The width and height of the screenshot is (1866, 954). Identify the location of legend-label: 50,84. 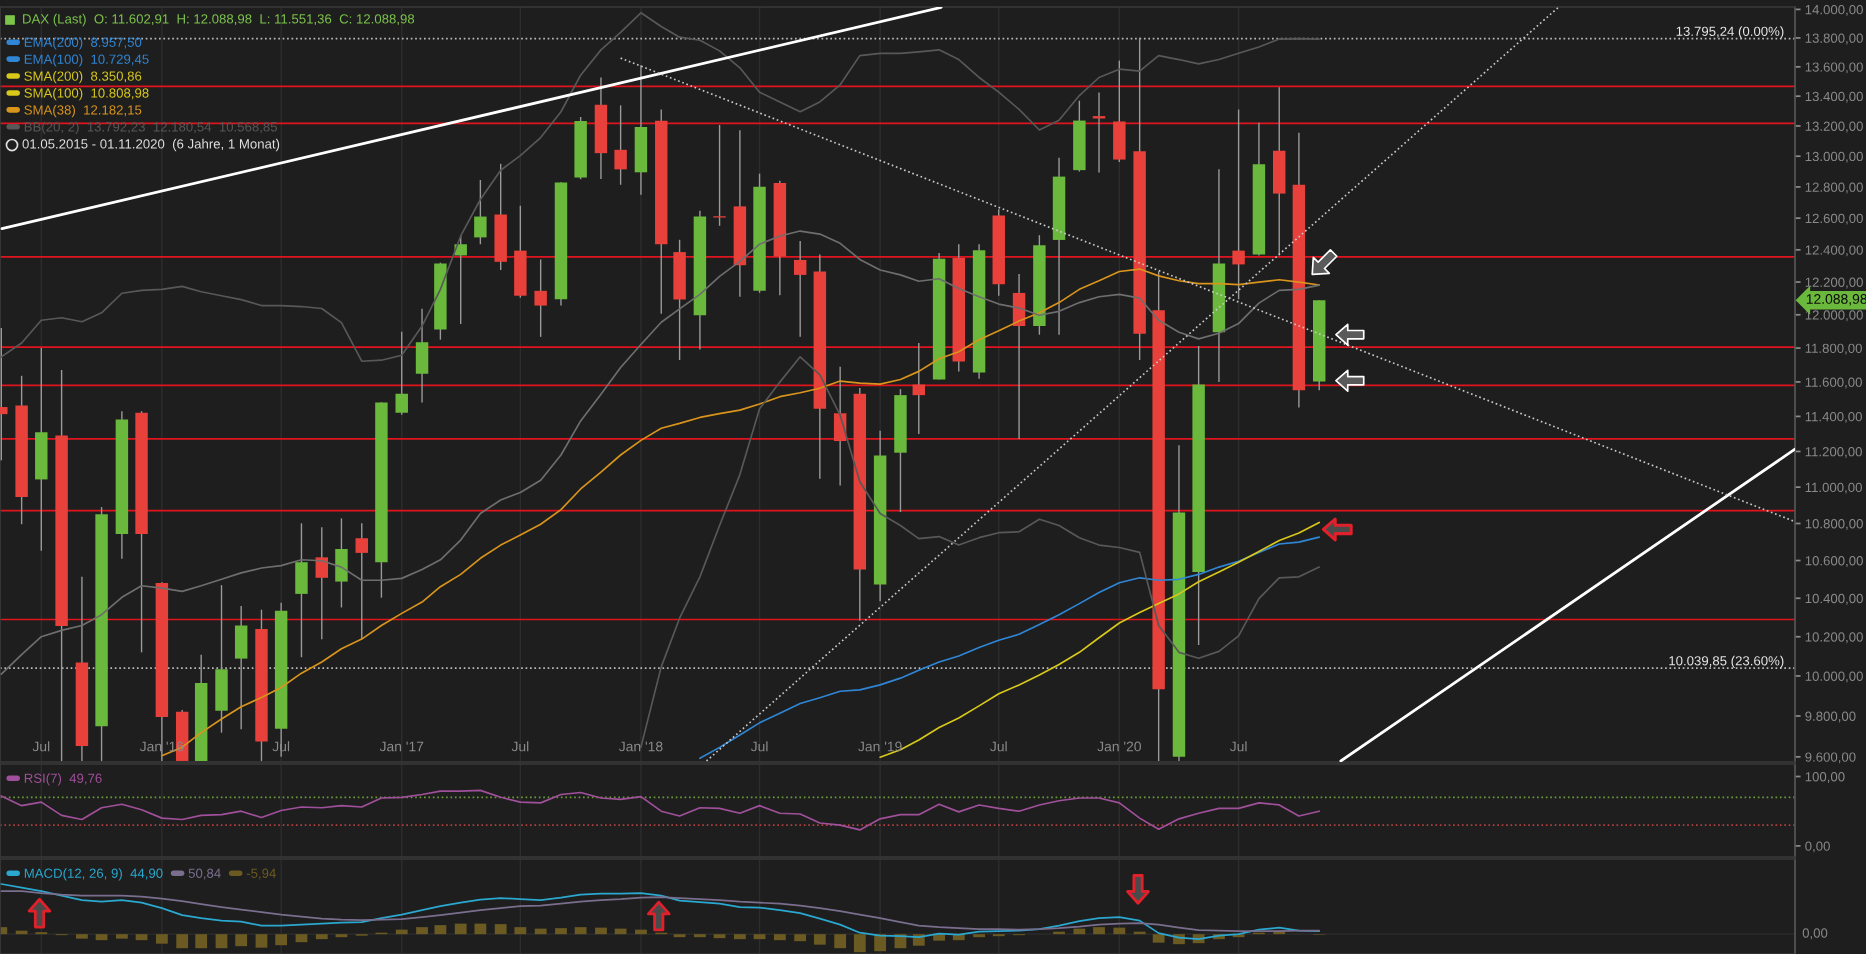
(204, 874).